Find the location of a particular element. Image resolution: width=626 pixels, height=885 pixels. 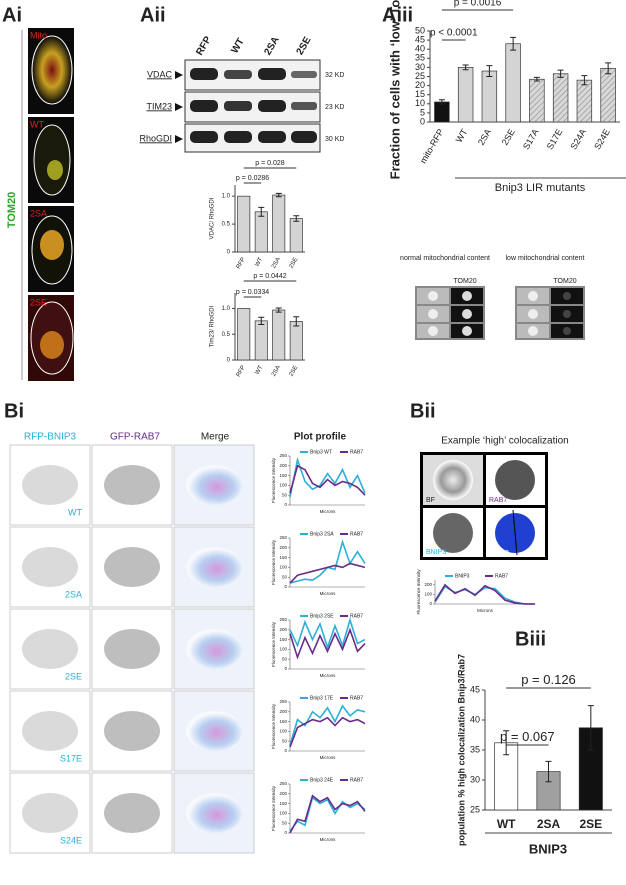

y-tick-label: 25 is located at coordinates (420, 76).